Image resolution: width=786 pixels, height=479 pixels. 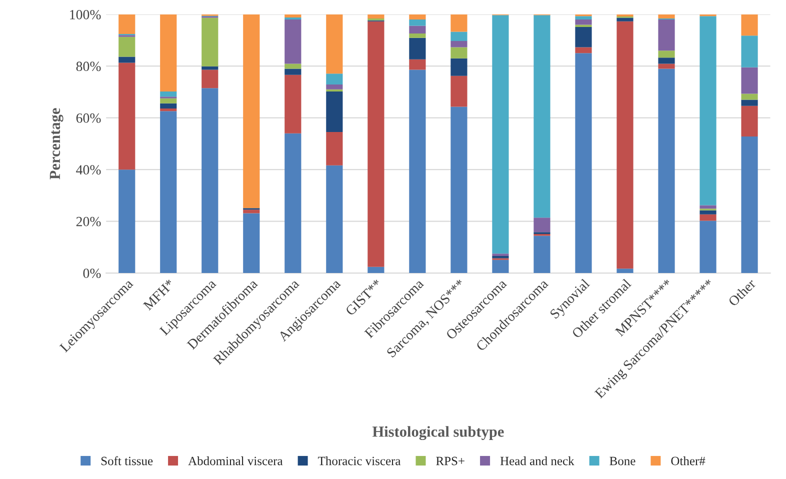 What do you see at coordinates (92, 273) in the screenshot?
I see `y-tick-label: 0%` at bounding box center [92, 273].